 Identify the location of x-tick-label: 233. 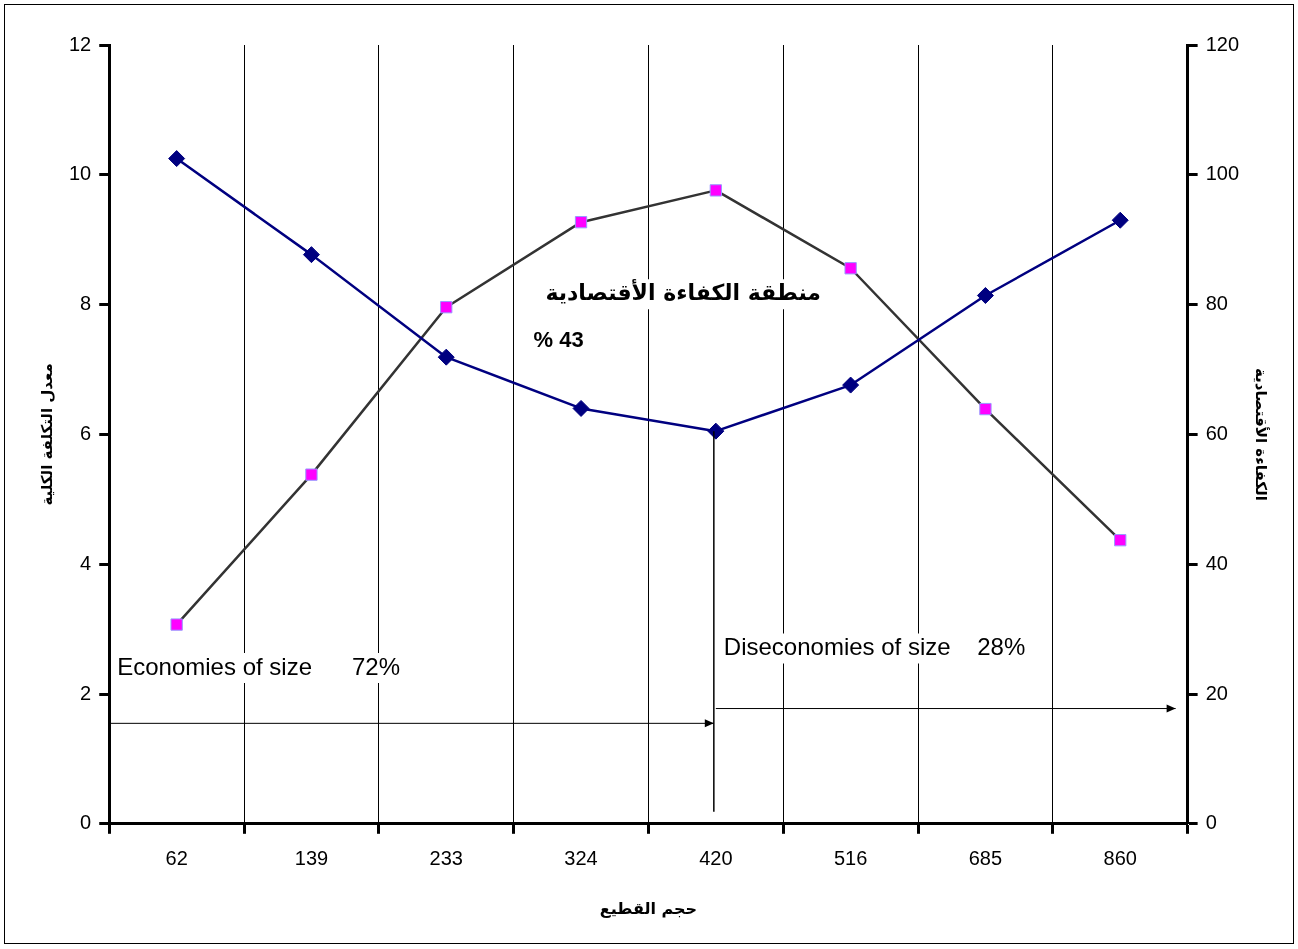
(446, 858).